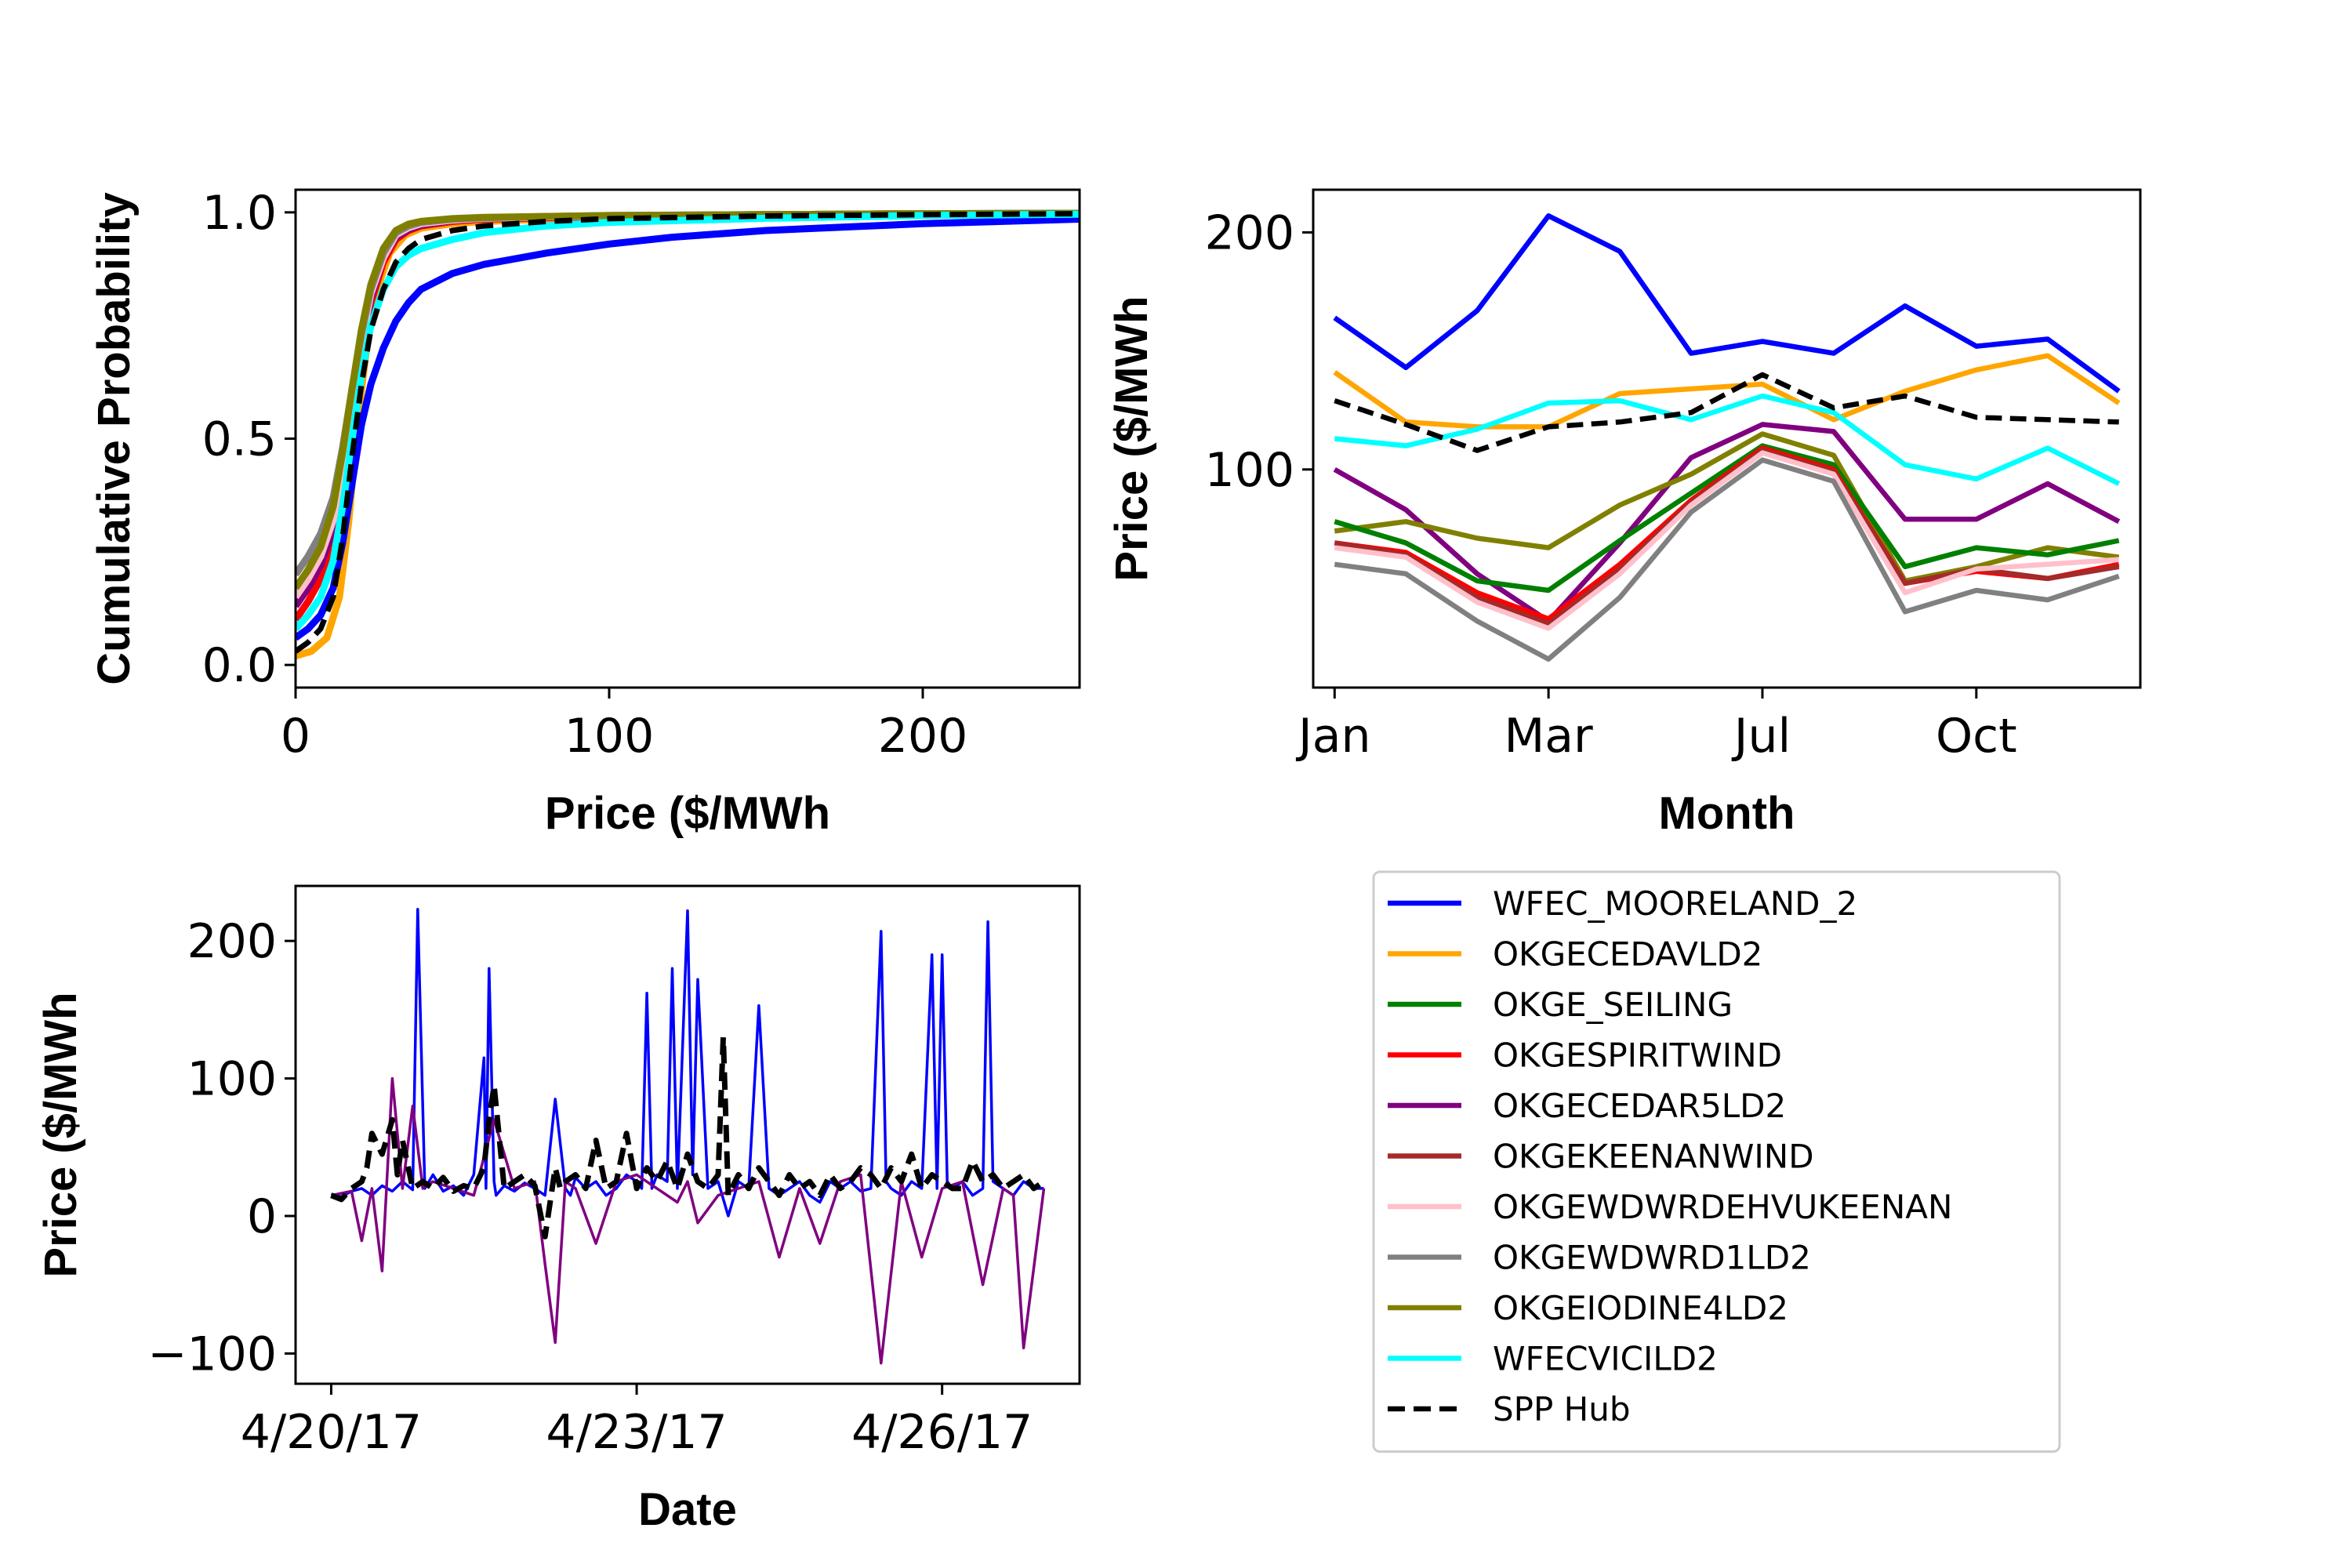 This screenshot has width=2352, height=1568. I want to click on cdf-axes-frame, so click(687, 438).